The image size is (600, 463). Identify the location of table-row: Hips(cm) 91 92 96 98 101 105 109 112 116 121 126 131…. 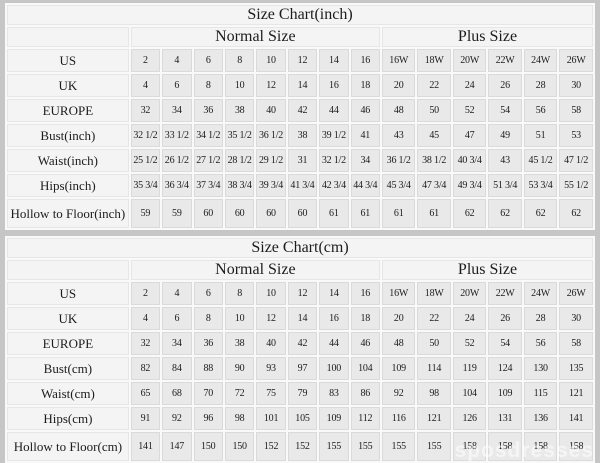
(300, 418).